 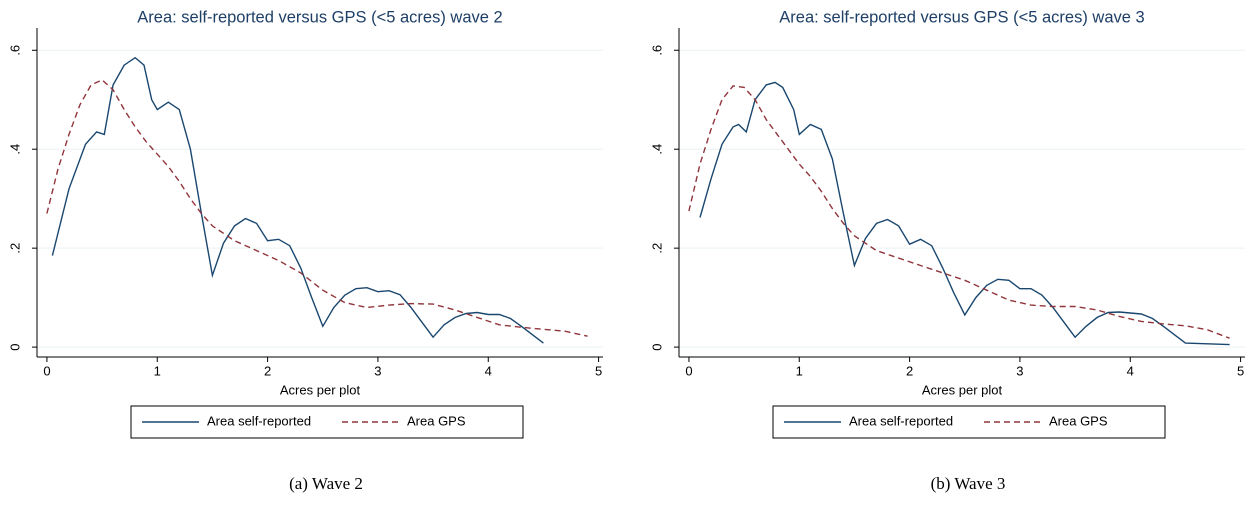 What do you see at coordinates (326, 483) in the screenshot?
I see `caption: (a) Wave 2` at bounding box center [326, 483].